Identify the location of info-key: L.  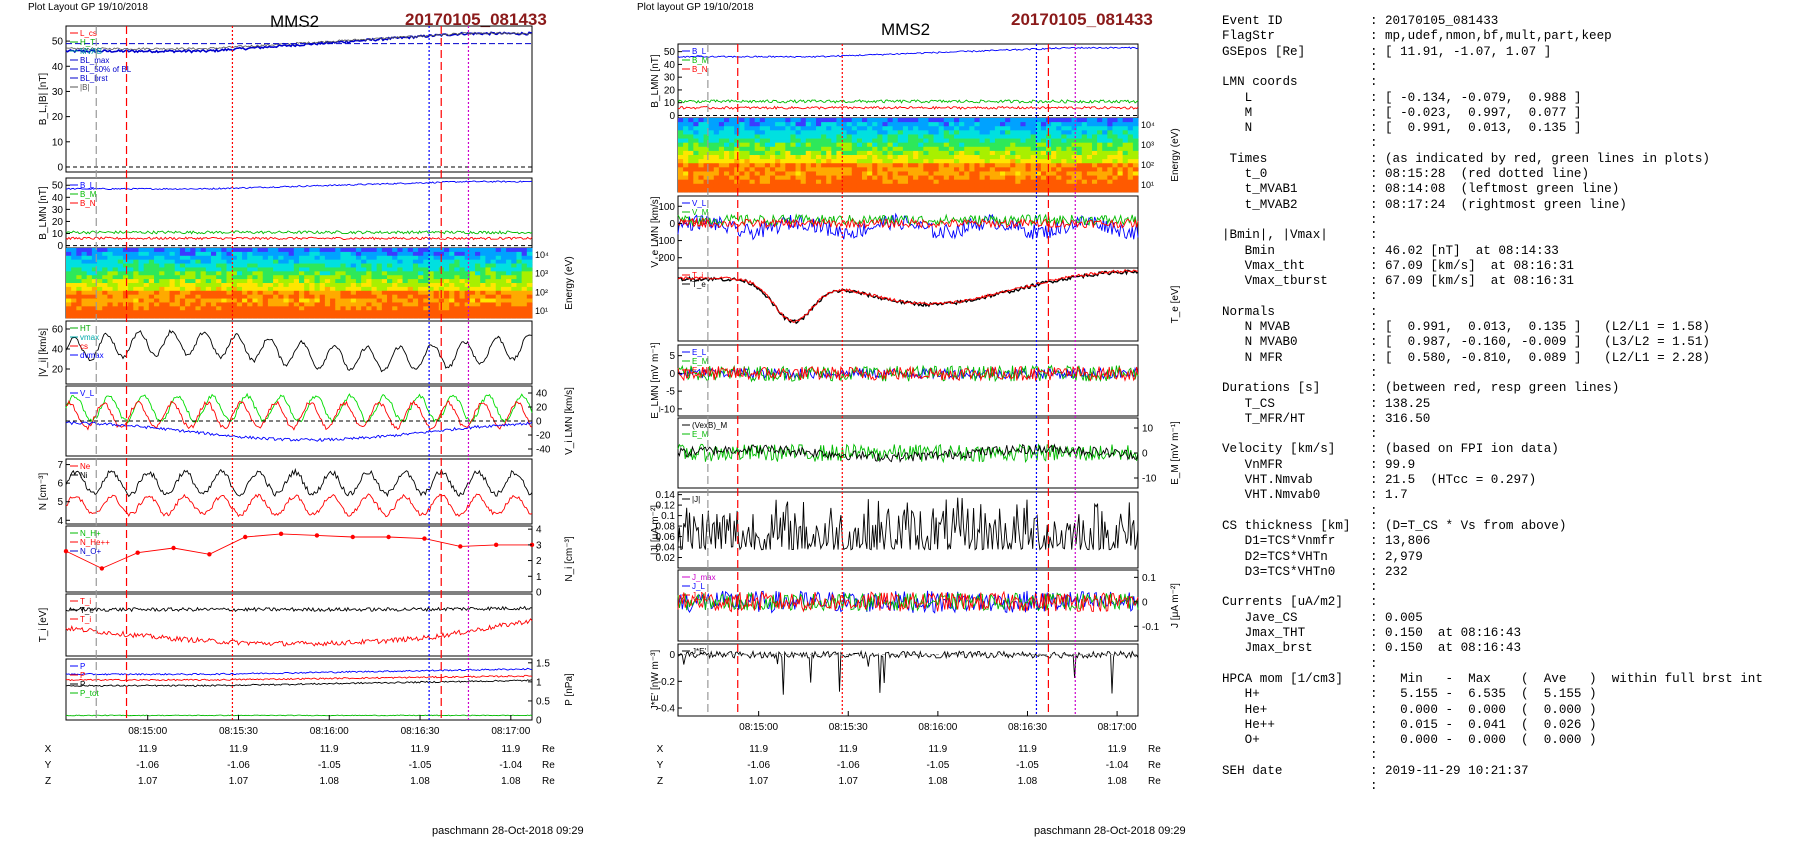
(1237, 97).